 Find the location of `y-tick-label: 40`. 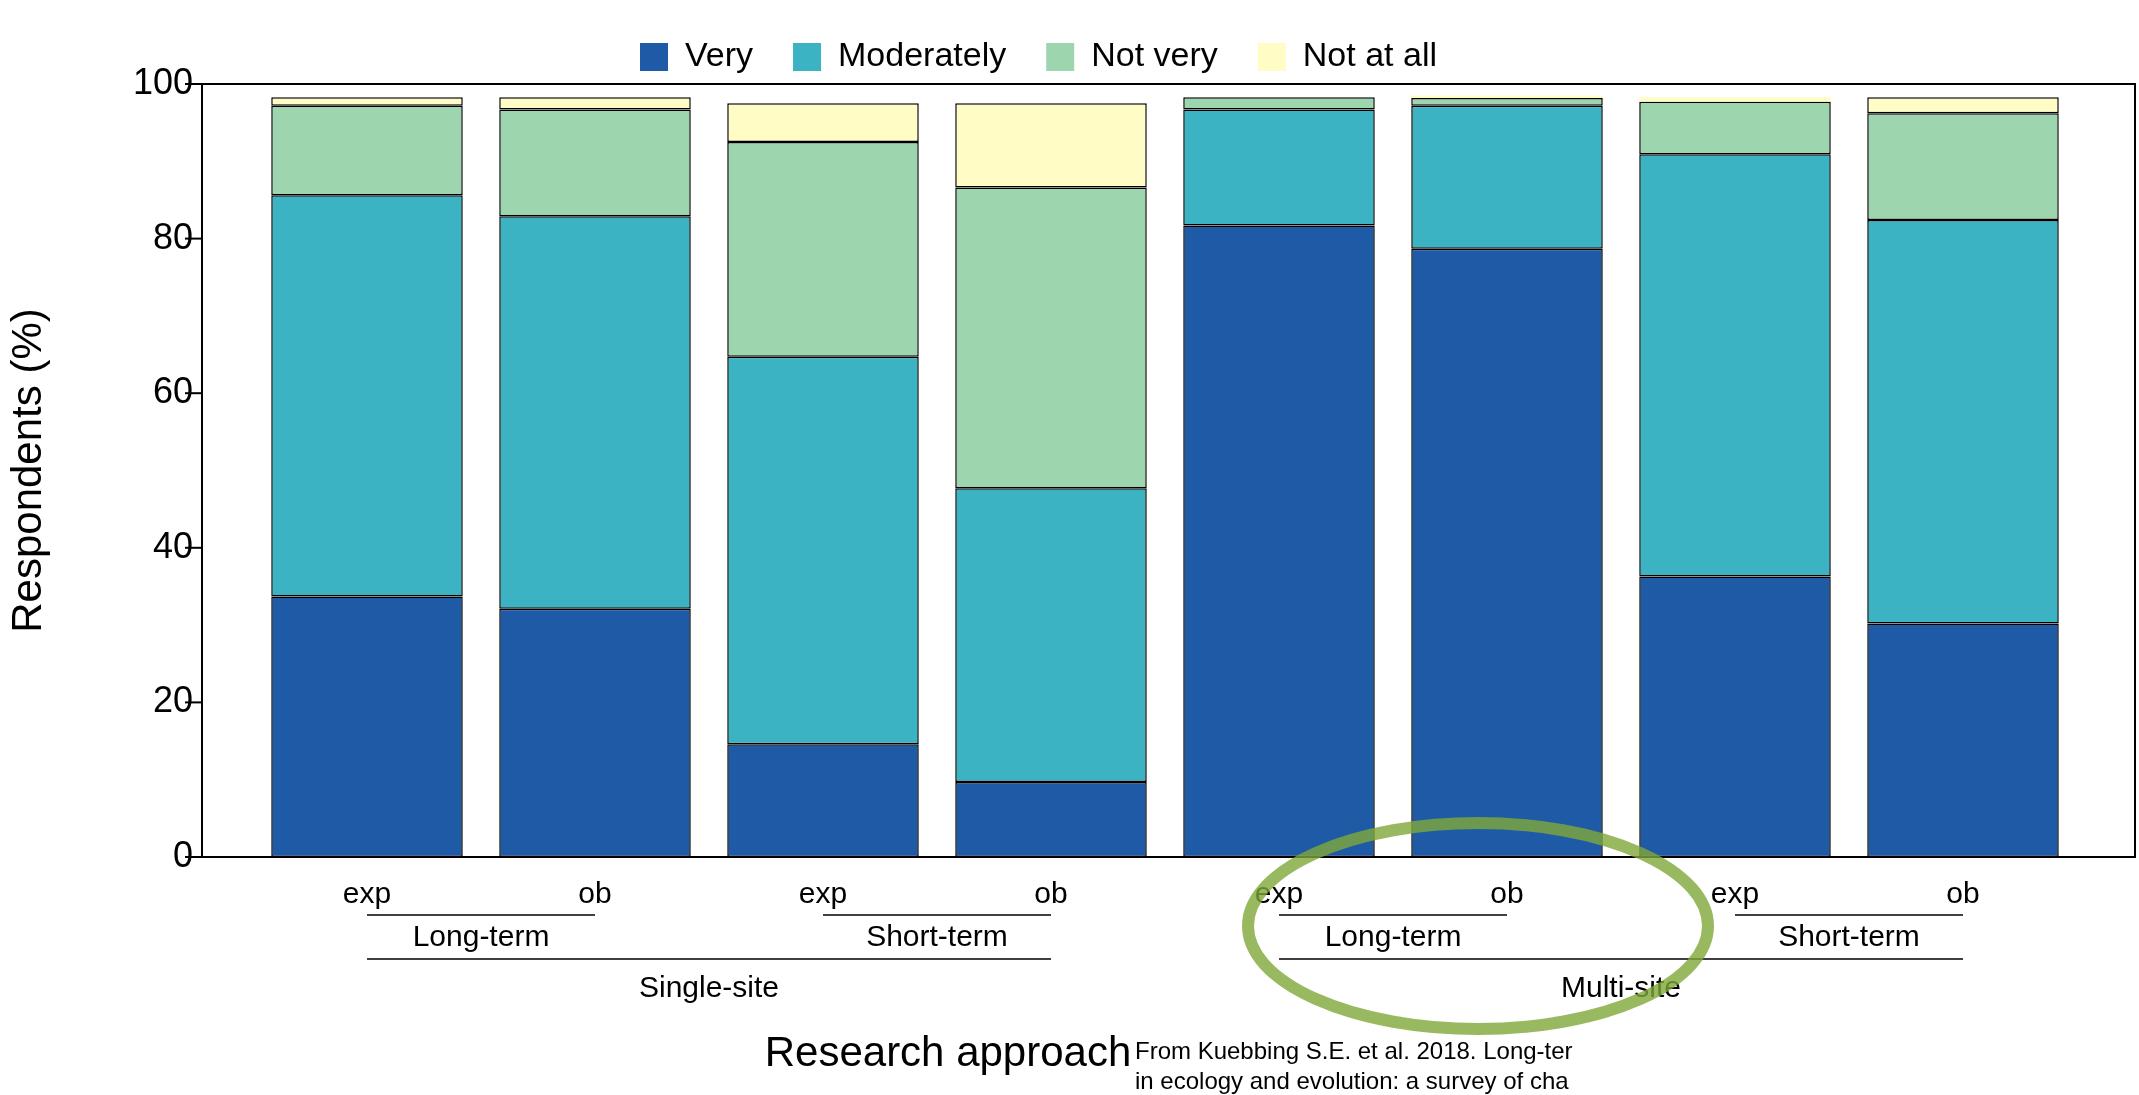

y-tick-label: 40 is located at coordinates (172, 545).